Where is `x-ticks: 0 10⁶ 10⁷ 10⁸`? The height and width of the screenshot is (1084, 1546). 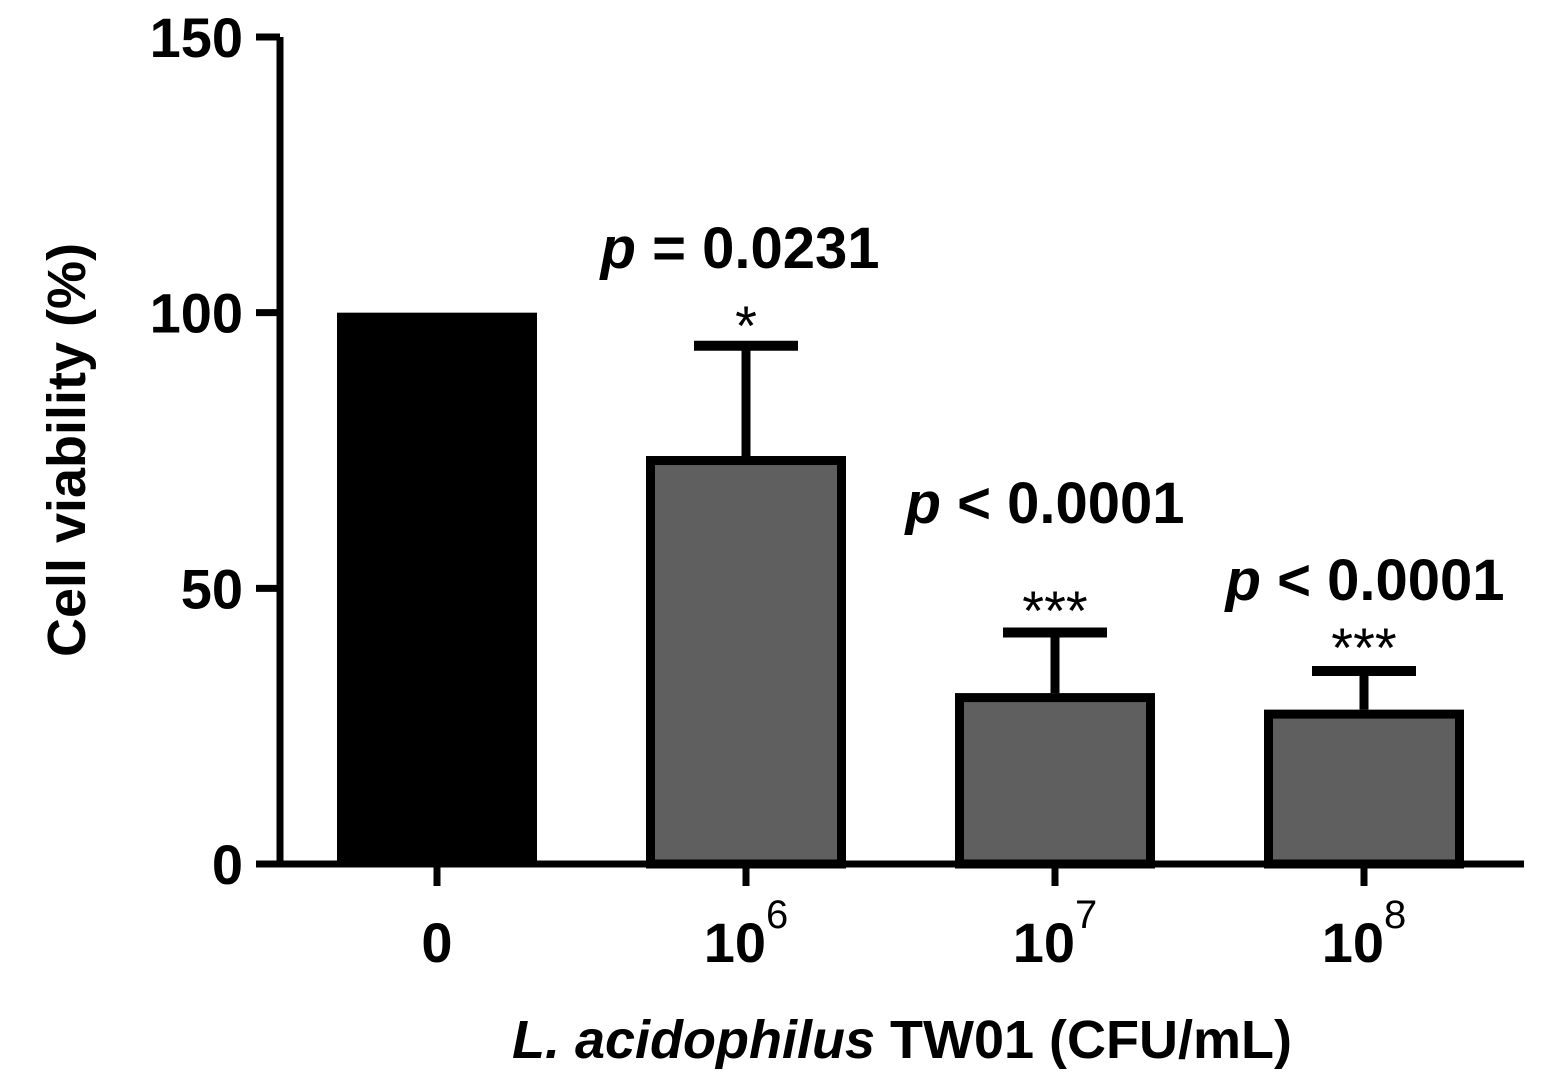 x-ticks: 0 10⁶ 10⁷ 10⁸ is located at coordinates (913, 919).